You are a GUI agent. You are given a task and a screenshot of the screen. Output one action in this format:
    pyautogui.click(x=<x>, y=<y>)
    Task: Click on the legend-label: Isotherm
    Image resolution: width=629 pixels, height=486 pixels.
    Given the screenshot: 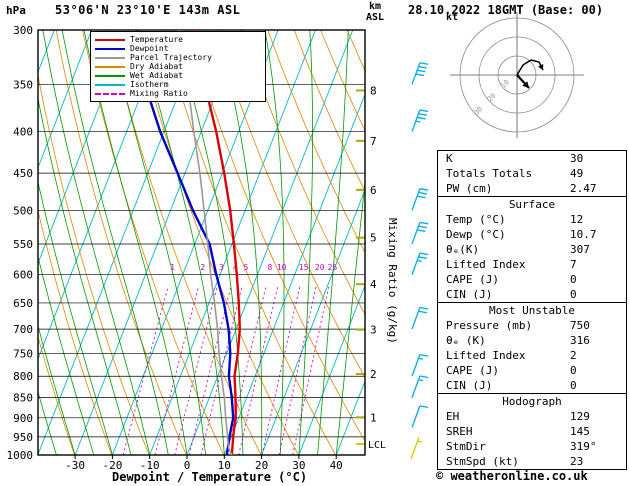 What is the action you would take?
    pyautogui.click(x=149, y=84)
    